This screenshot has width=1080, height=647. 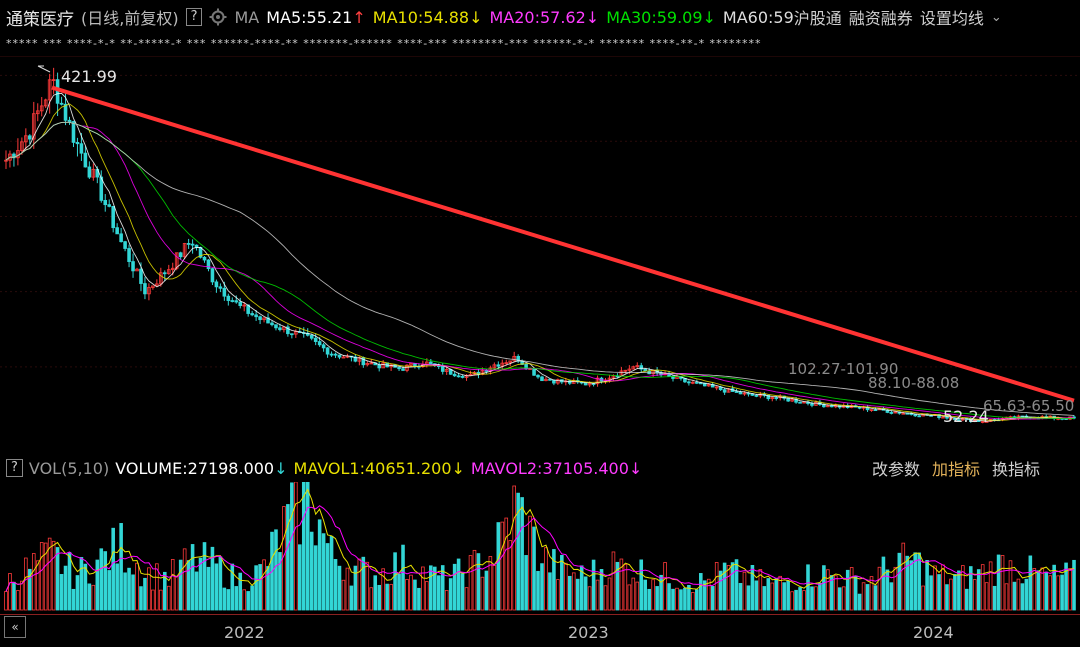 I want to click on switch-indicator-button: 换指标, so click(x=1015, y=469).